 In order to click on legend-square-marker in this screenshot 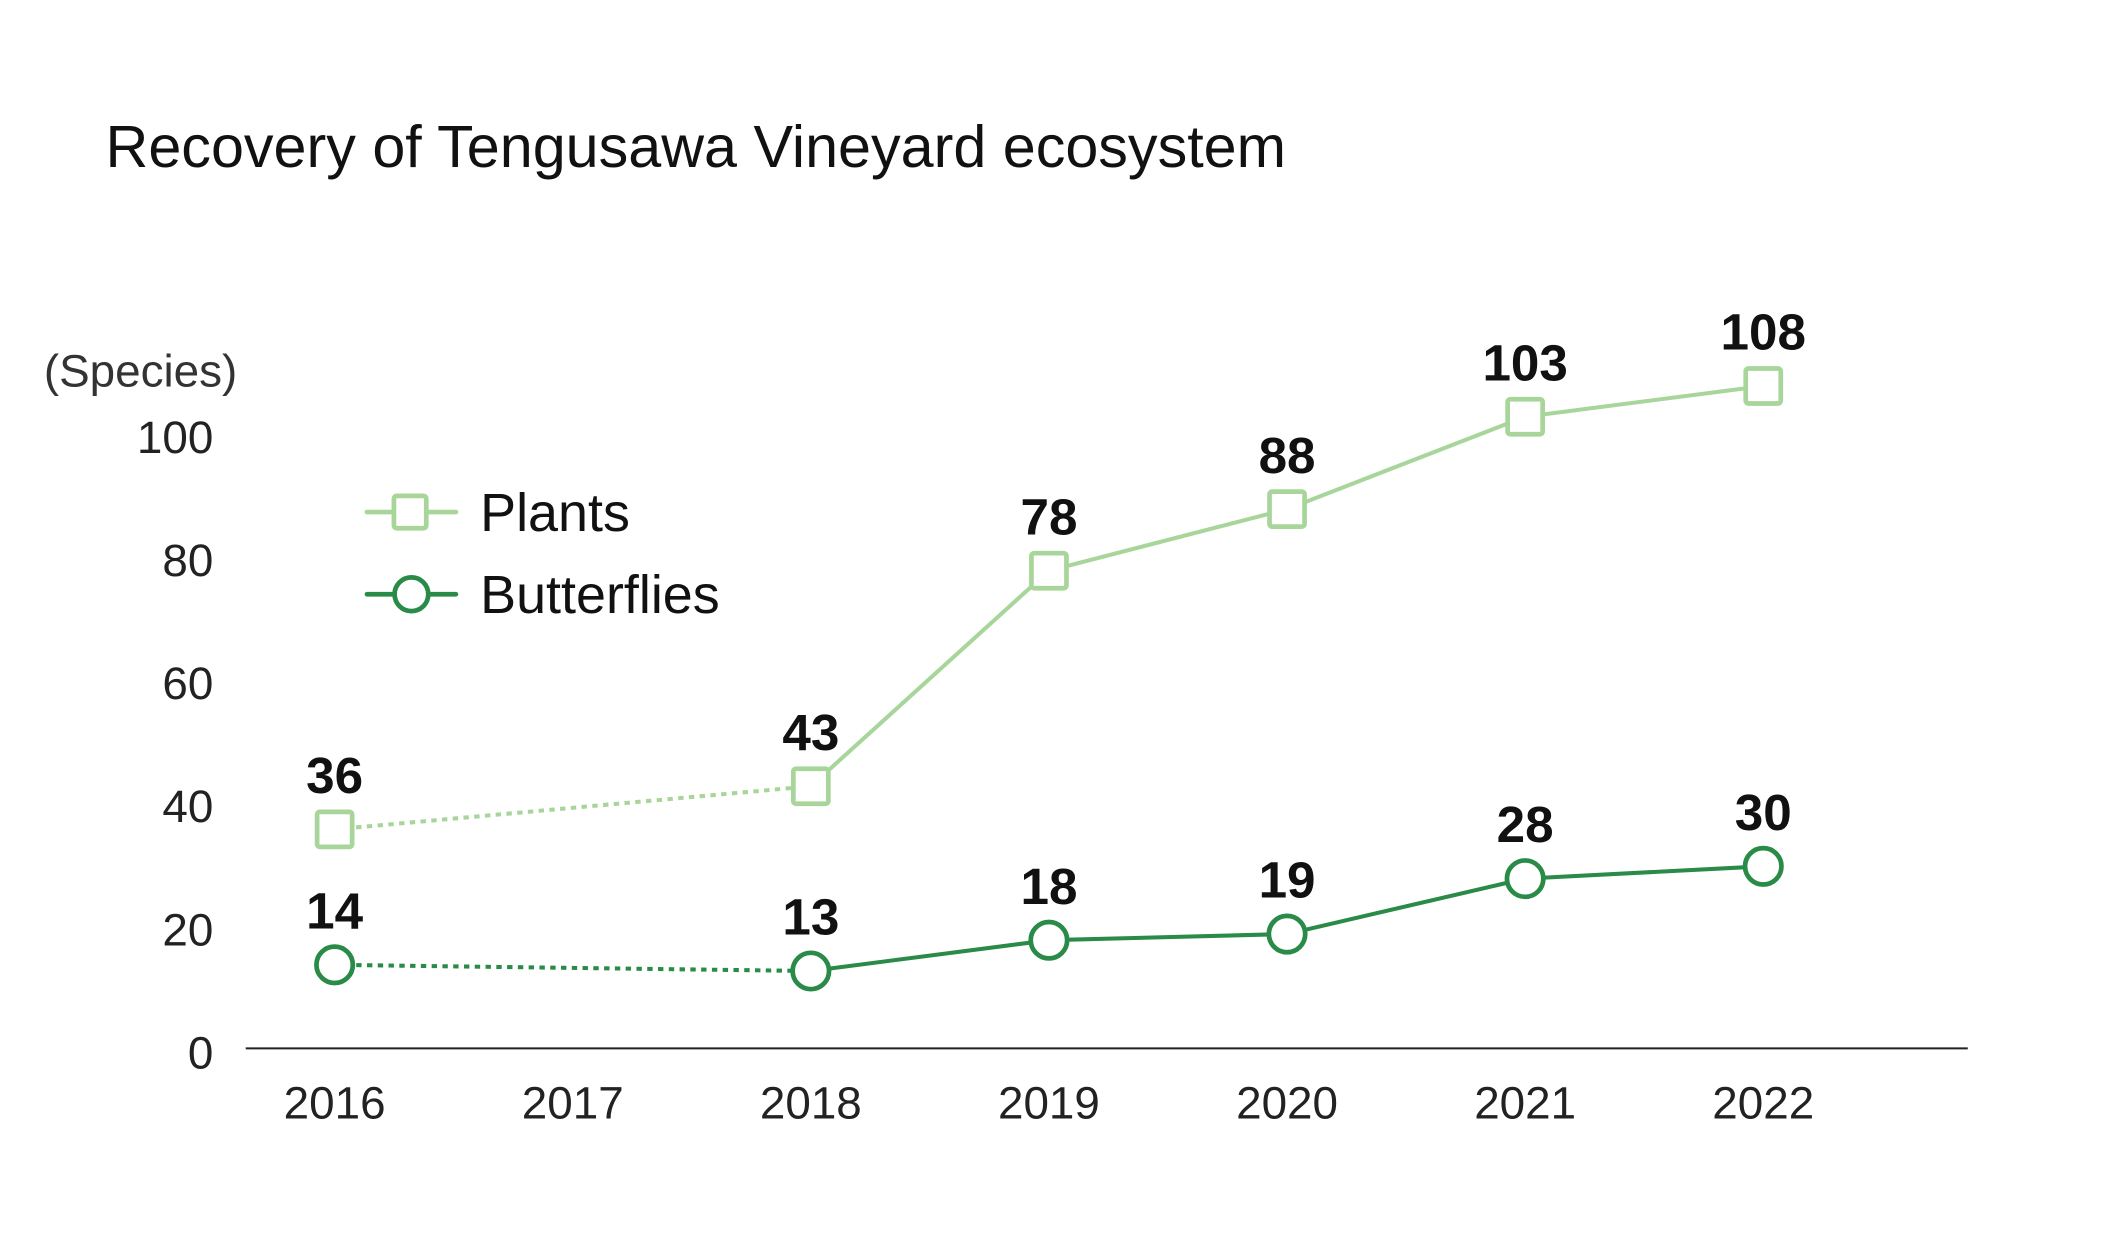, I will do `click(410, 512)`.